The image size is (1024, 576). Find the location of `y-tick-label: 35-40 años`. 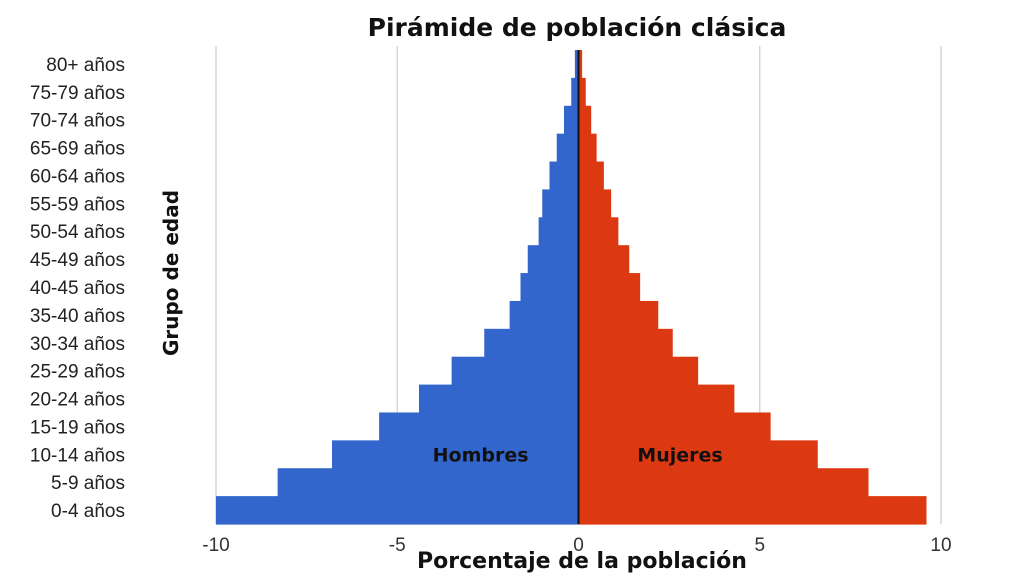

y-tick-label: 35-40 años is located at coordinates (77, 316).